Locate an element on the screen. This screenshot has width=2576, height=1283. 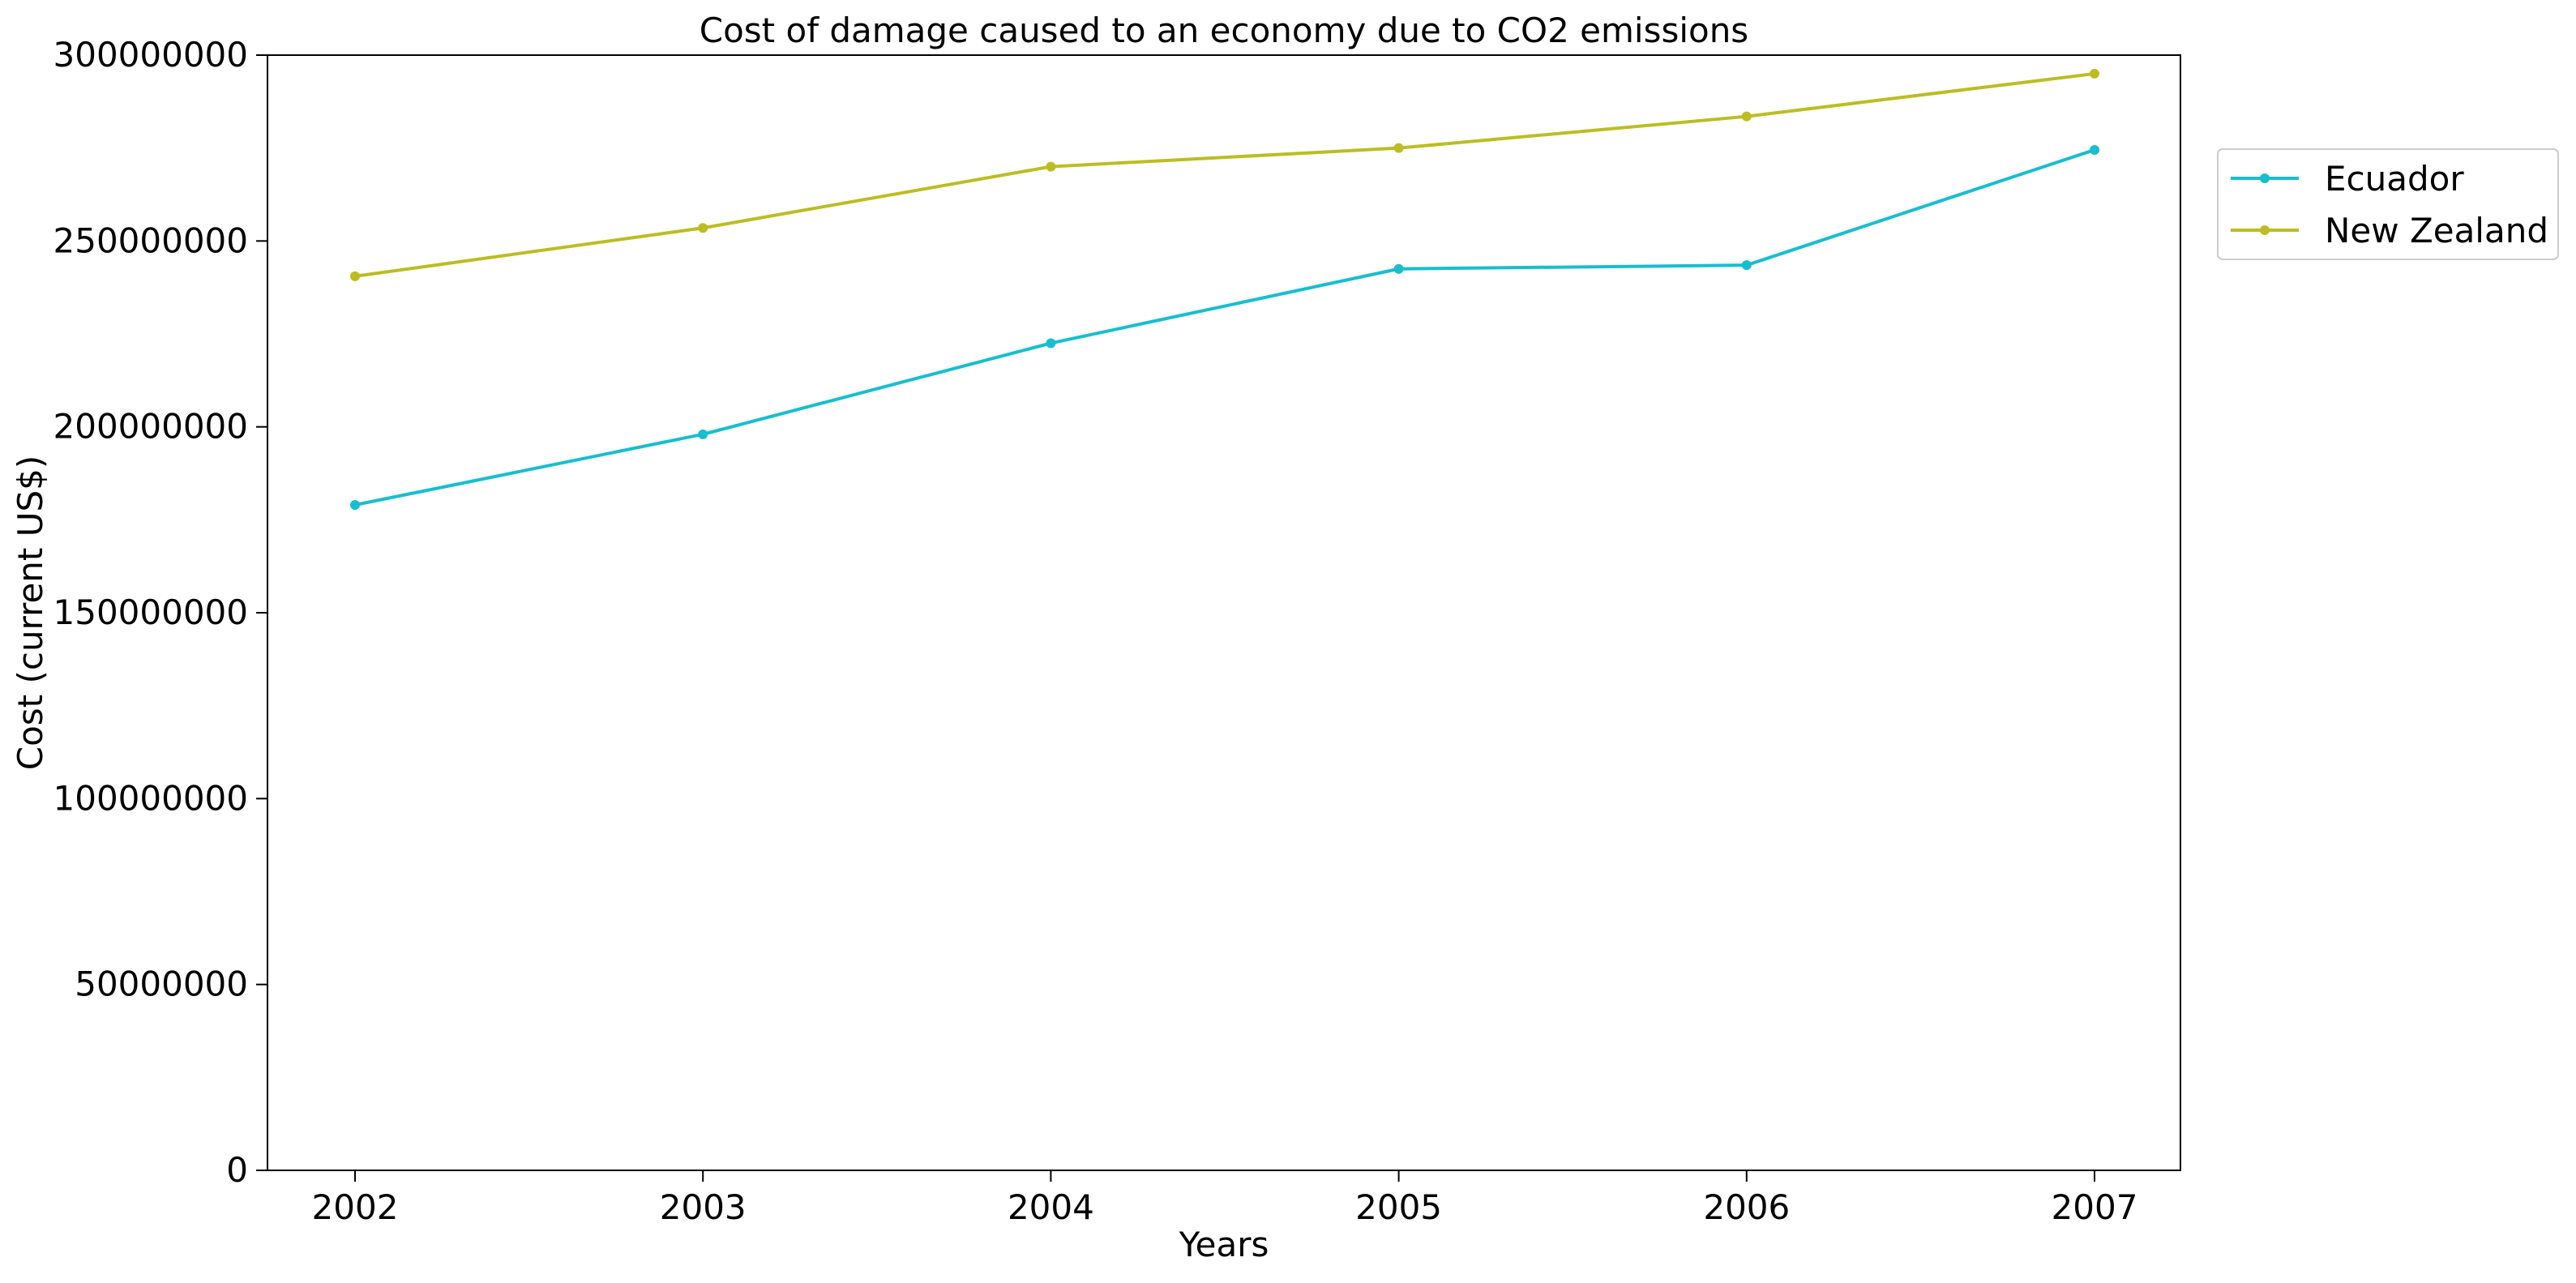
legend-frame is located at coordinates (2388, 204).